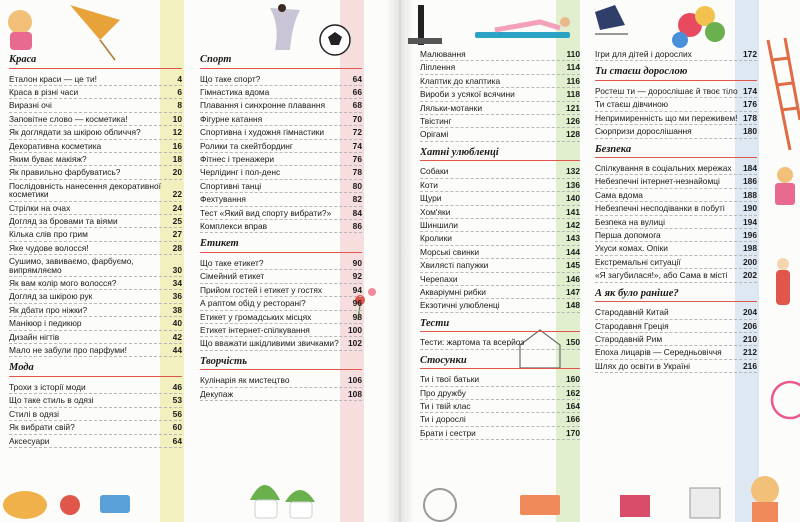 The width and height of the screenshot is (800, 522). Describe the element at coordinates (500, 55) in the screenshot. I see `toc-entry: Малювання 110` at that location.